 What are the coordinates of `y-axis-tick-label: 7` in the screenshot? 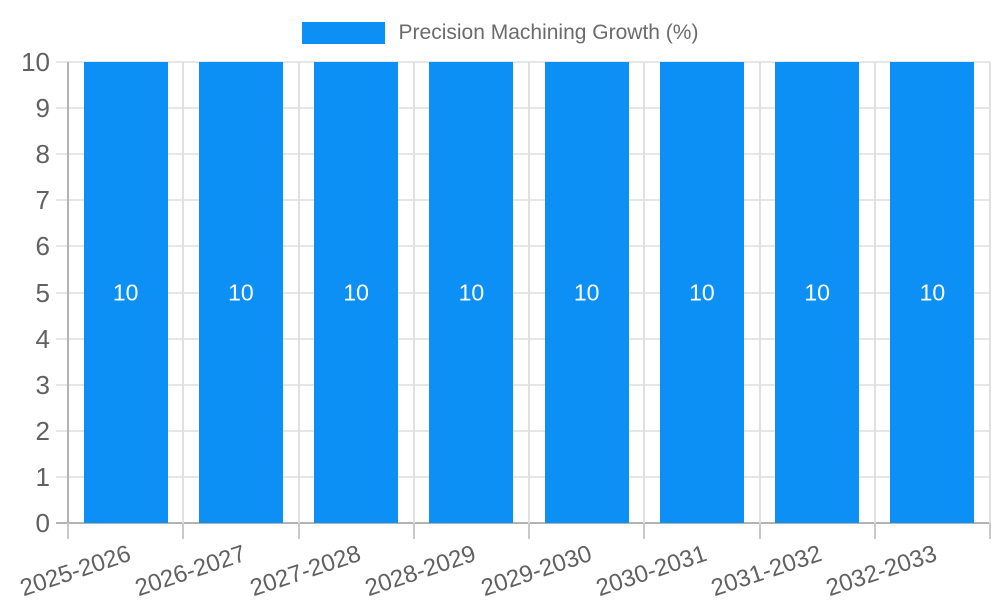 It's located at (42, 200).